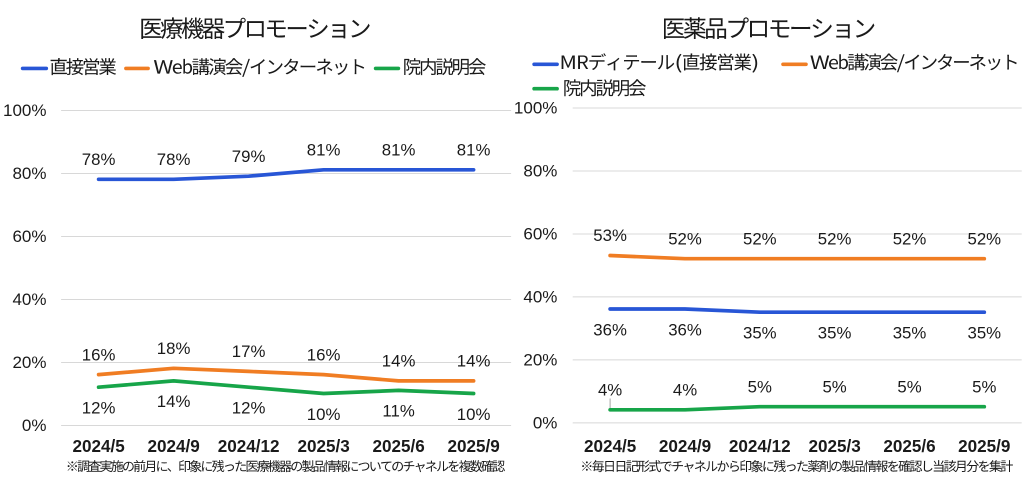 The height and width of the screenshot is (491, 1024). Describe the element at coordinates (398, 411) in the screenshot. I see `svg-text: 11%` at that location.